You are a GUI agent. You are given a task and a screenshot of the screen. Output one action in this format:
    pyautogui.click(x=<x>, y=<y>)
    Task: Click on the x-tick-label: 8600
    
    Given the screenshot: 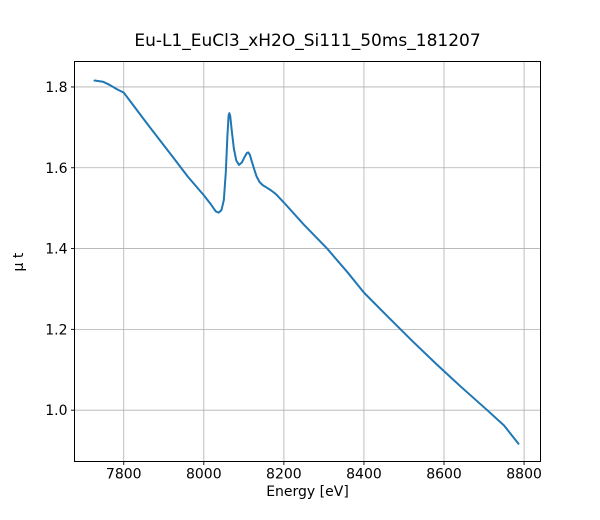 What is the action you would take?
    pyautogui.click(x=444, y=475)
    